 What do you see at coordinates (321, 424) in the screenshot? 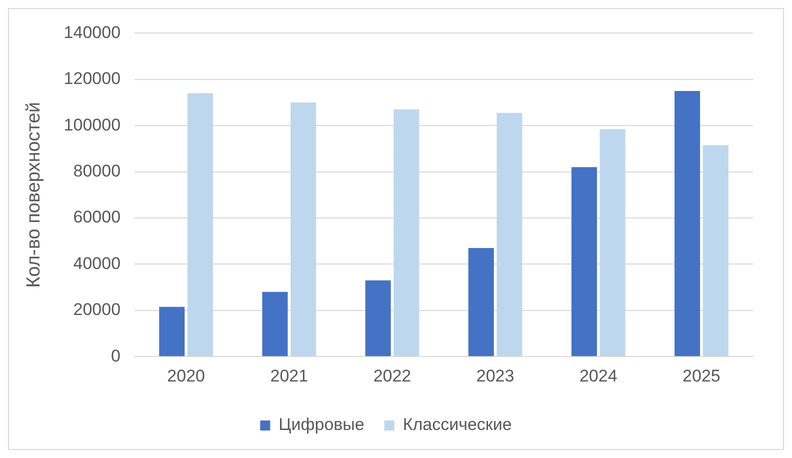
I see `legend-label: Цифровые` at bounding box center [321, 424].